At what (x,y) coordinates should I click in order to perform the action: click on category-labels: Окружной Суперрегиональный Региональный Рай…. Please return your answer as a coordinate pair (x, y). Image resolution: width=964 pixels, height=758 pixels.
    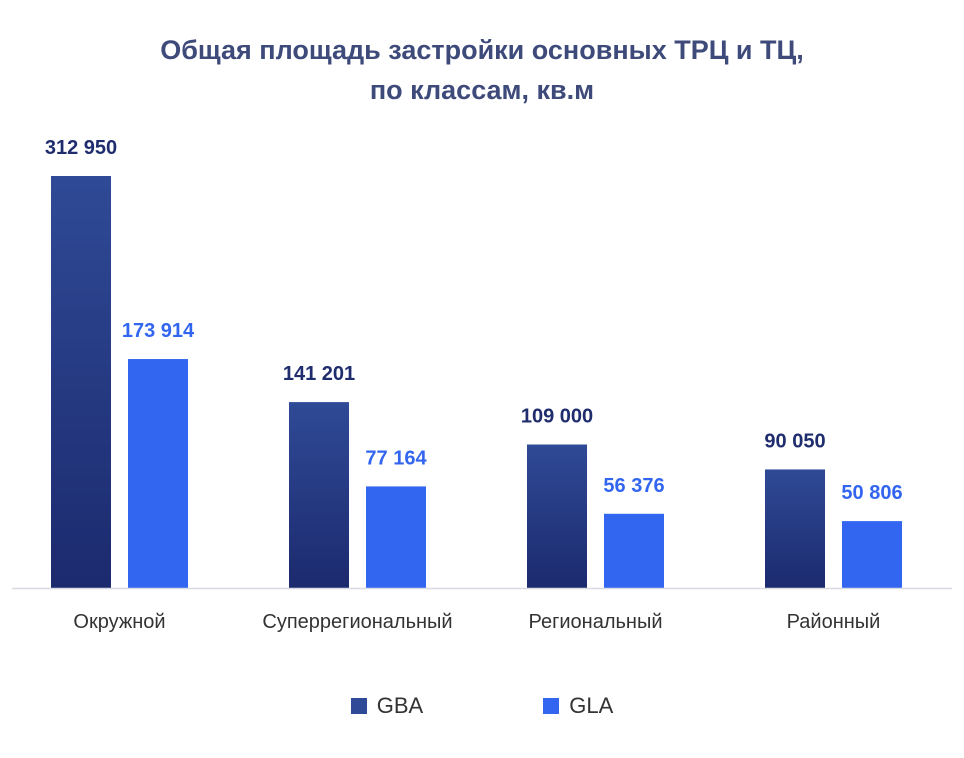
    Looking at the image, I should click on (476, 622).